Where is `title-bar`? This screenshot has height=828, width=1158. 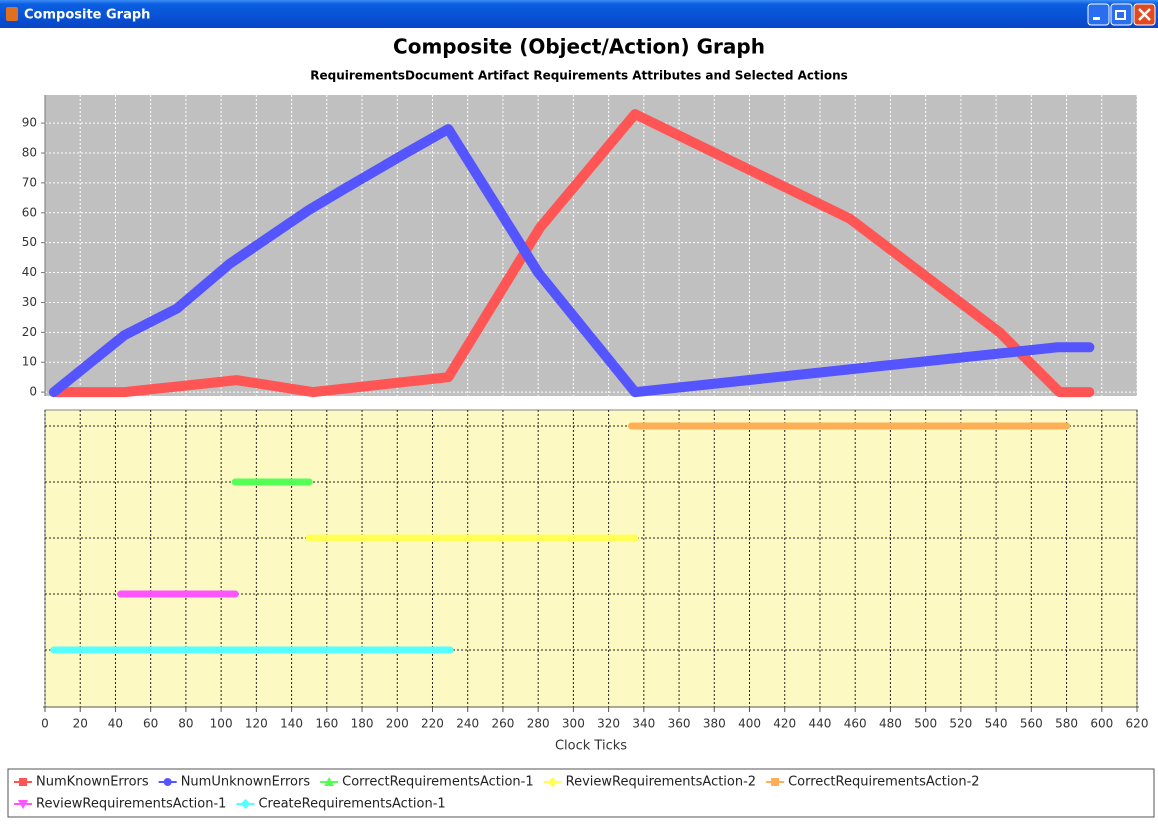 title-bar is located at coordinates (579, 14).